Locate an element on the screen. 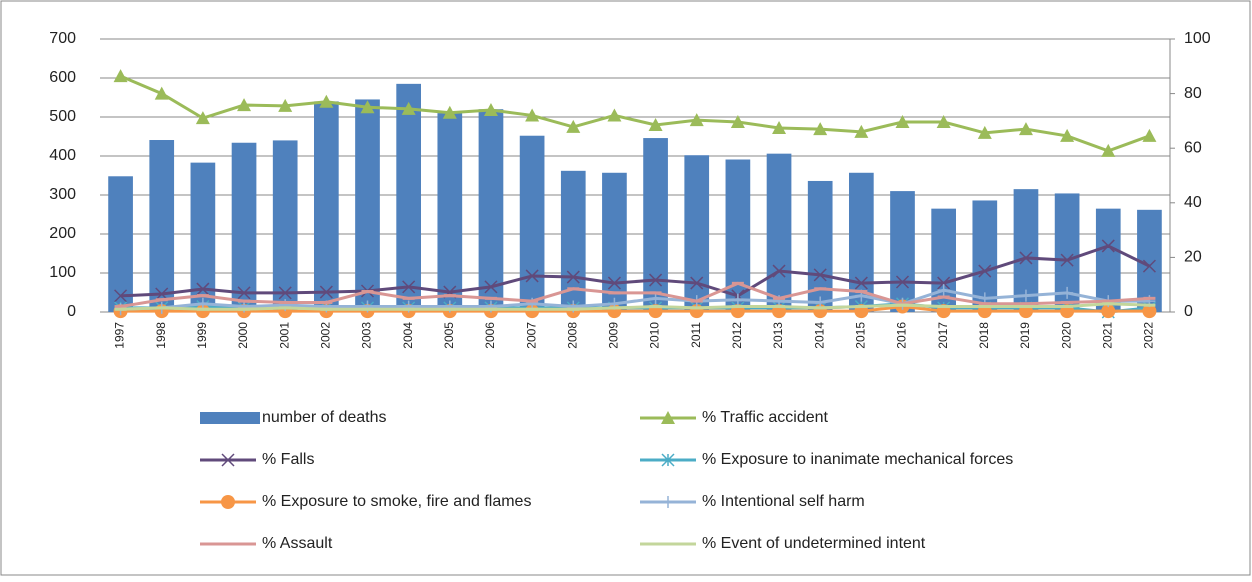 This screenshot has height=582, width=1252. x-tick-label: 2015 is located at coordinates (861, 335).